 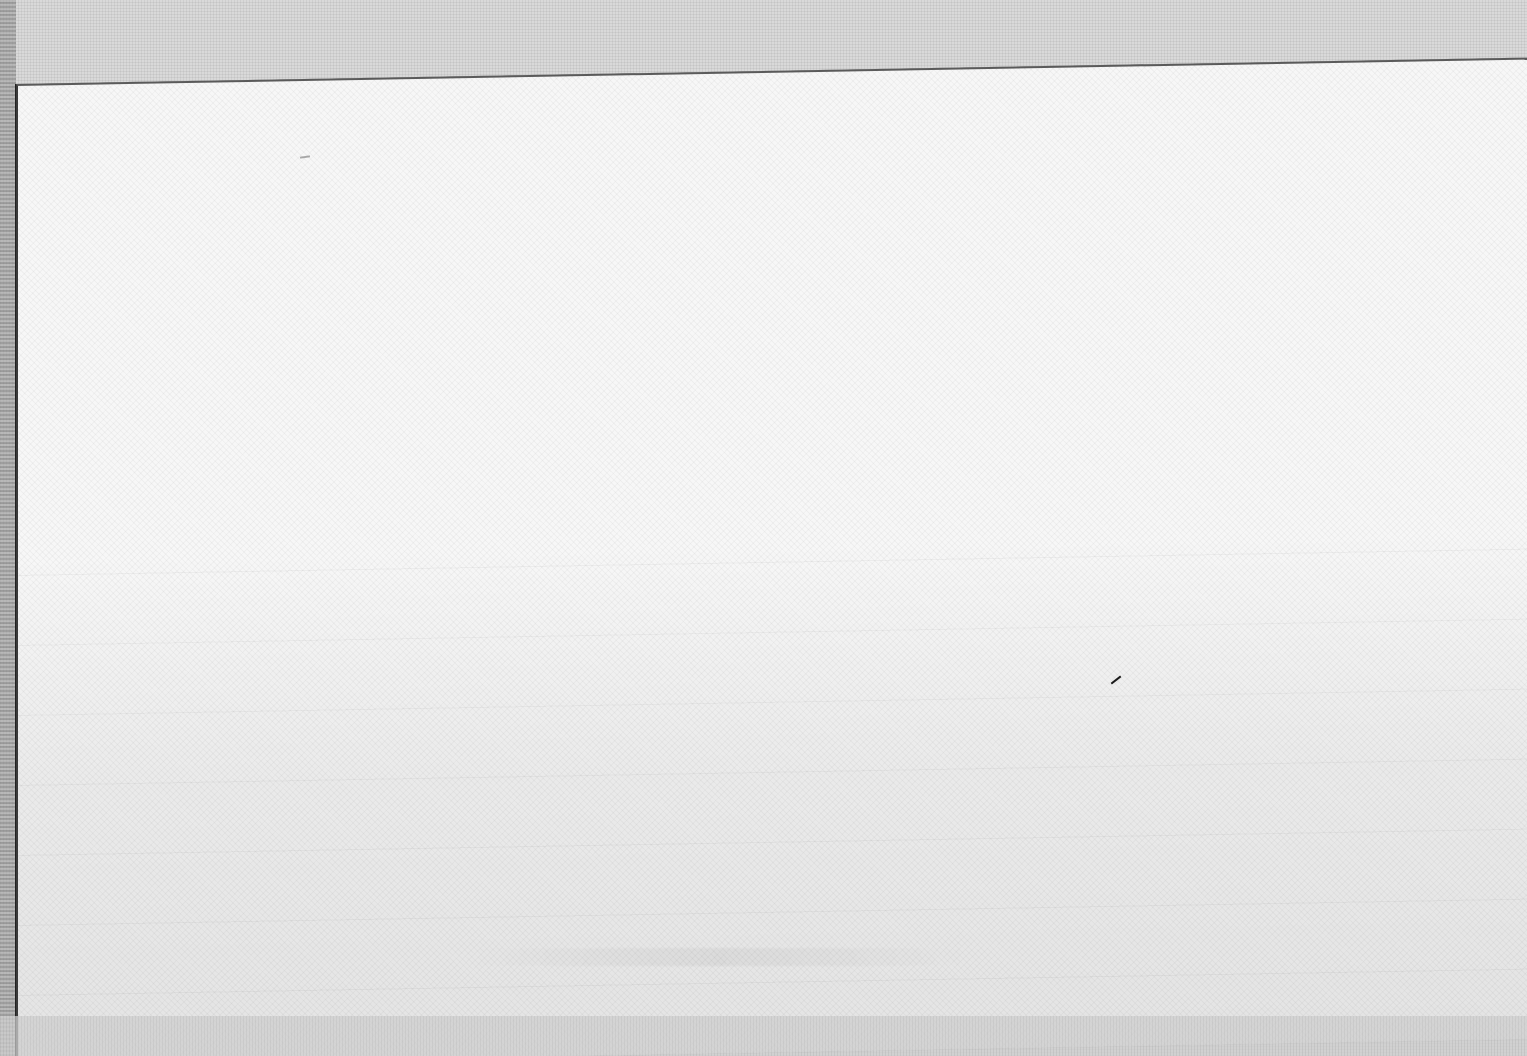 What do you see at coordinates (763, 1036) in the screenshot?
I see `scanner-bottom-band` at bounding box center [763, 1036].